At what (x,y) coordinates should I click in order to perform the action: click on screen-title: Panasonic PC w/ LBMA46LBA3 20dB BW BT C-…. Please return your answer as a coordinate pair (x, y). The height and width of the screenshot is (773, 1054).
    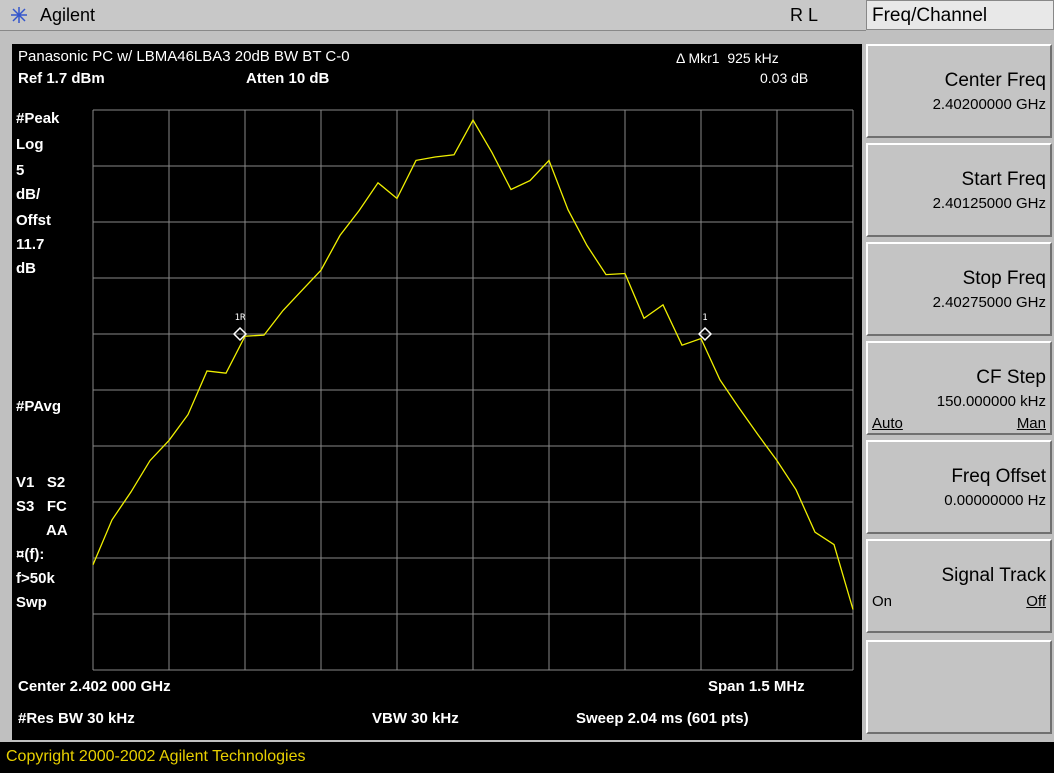
    Looking at the image, I should click on (184, 56).